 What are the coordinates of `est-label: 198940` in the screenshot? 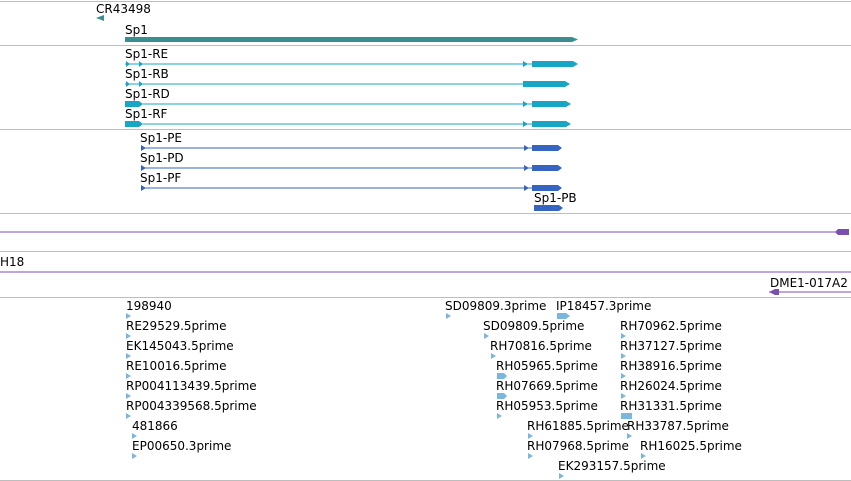 It's located at (149, 306).